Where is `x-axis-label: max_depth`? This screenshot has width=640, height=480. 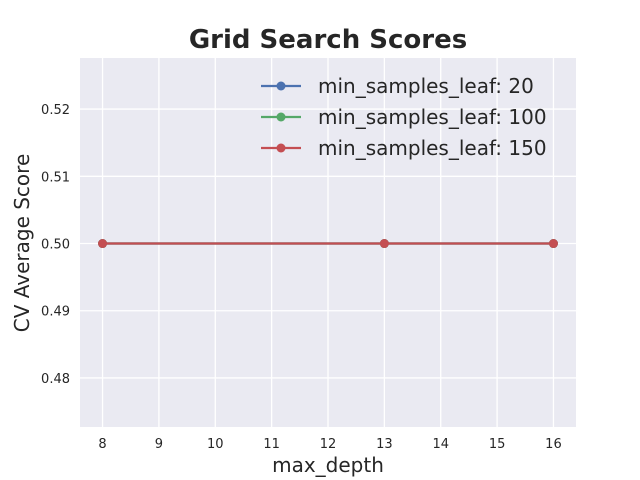 x-axis-label: max_depth is located at coordinates (328, 465).